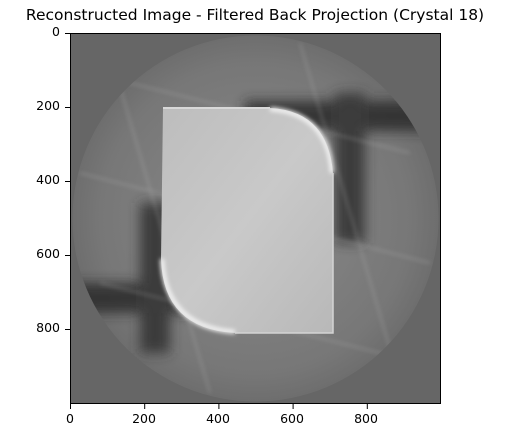  I want to click on x-tick-label: 200, so click(144, 418).